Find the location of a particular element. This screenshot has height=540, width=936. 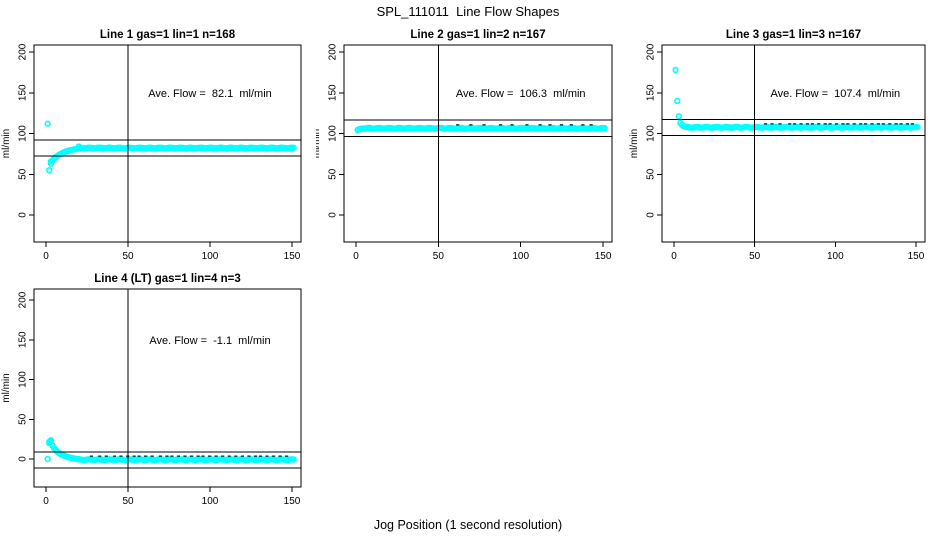

panel-title: Line 2 gas=1 lin=2 n=167 is located at coordinates (477, 35).